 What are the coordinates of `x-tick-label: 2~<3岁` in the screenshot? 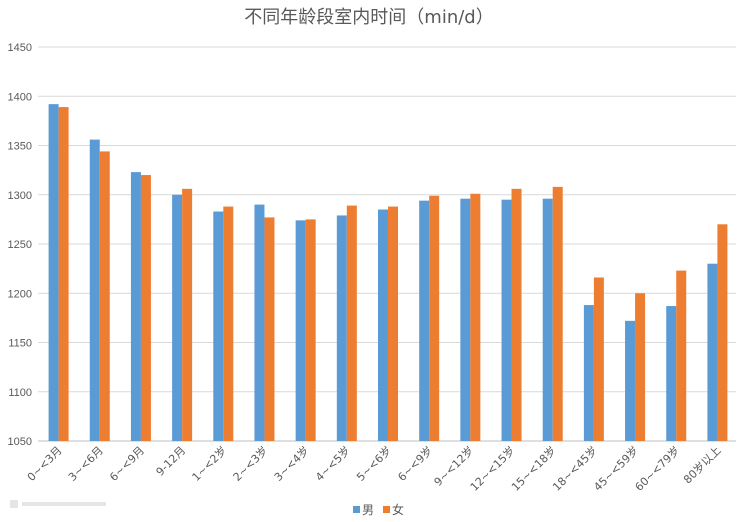 It's located at (250, 463).